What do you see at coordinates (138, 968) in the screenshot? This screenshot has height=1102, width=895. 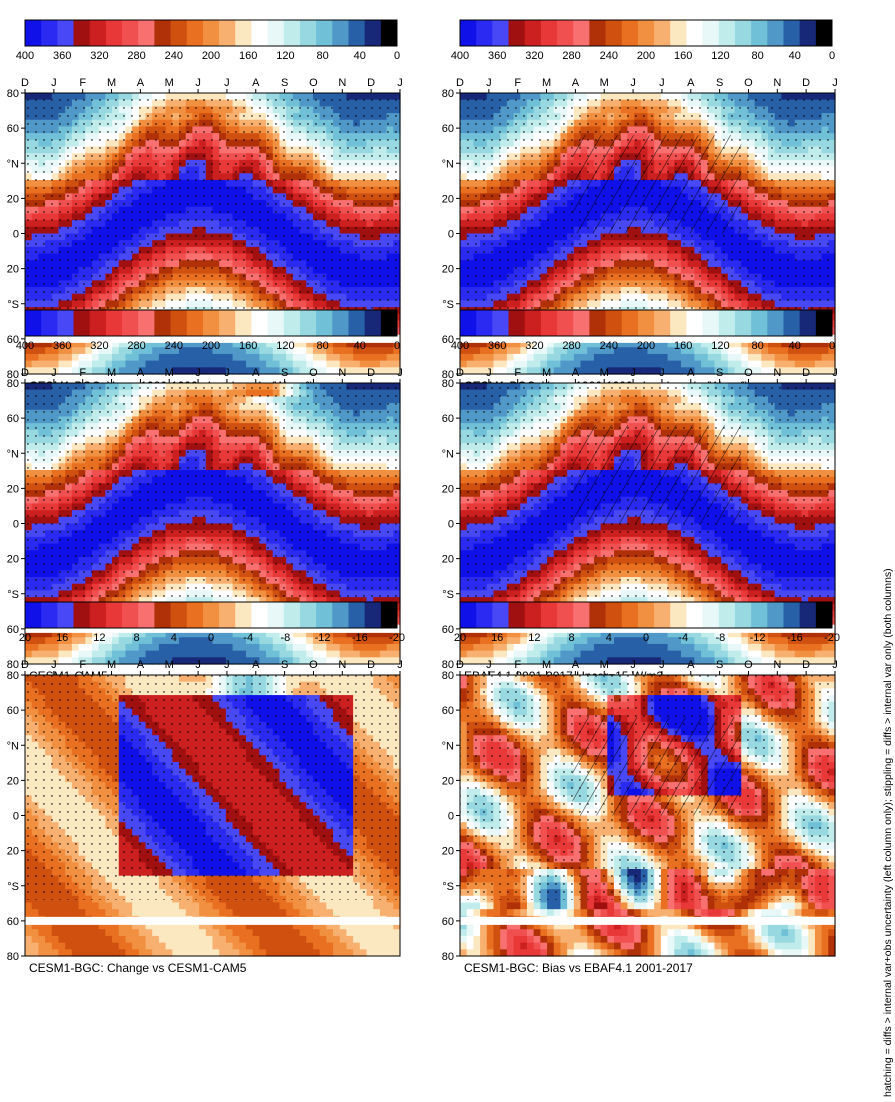 I see `panel-title: CESM1-BGC: Change vs CESM1-CAM5` at bounding box center [138, 968].